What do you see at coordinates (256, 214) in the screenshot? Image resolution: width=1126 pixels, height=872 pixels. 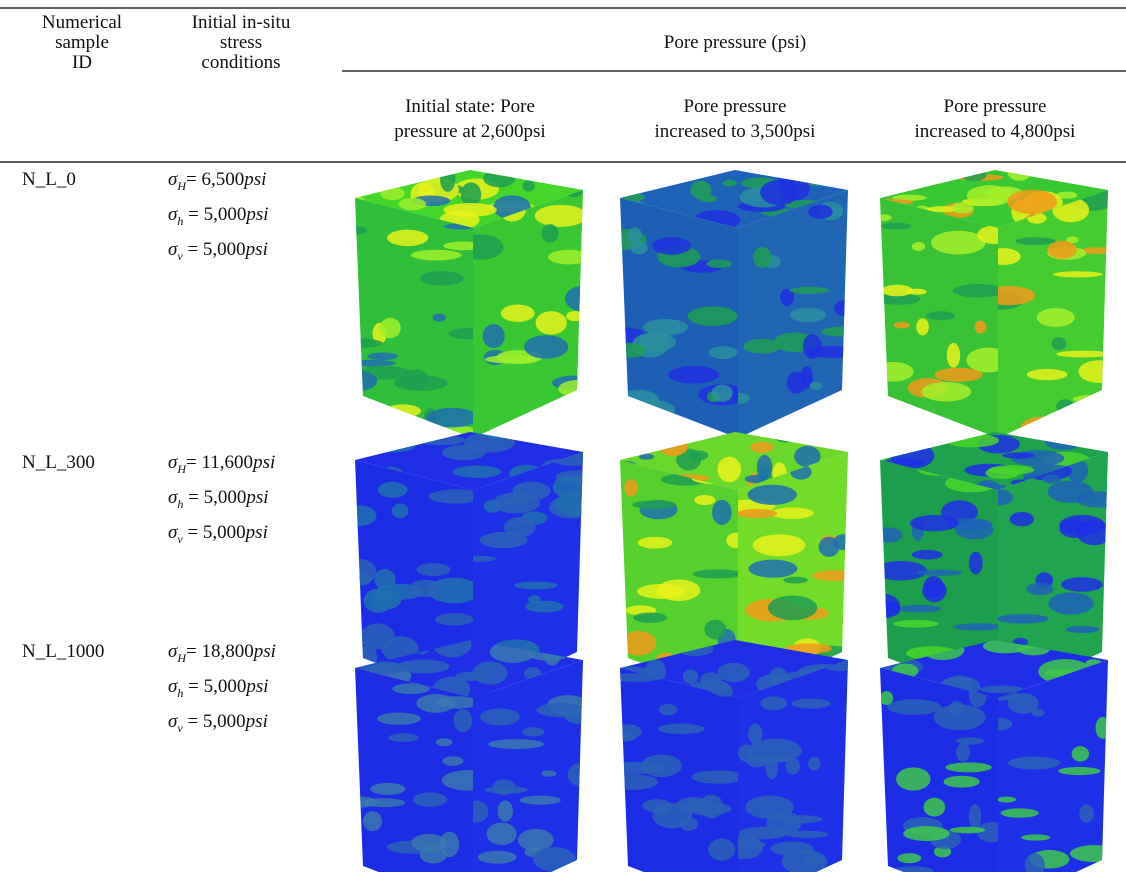 I see `stress-unit: psi` at bounding box center [256, 214].